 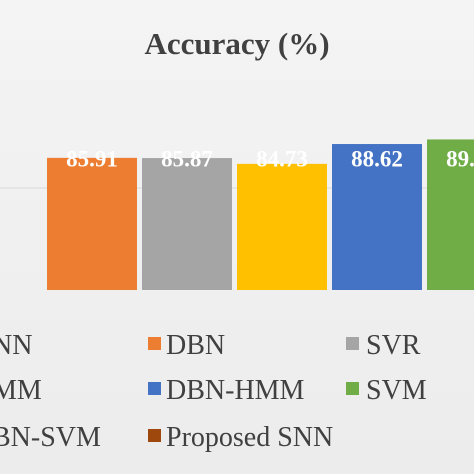 I want to click on value-label: 85.91, so click(x=92, y=159).